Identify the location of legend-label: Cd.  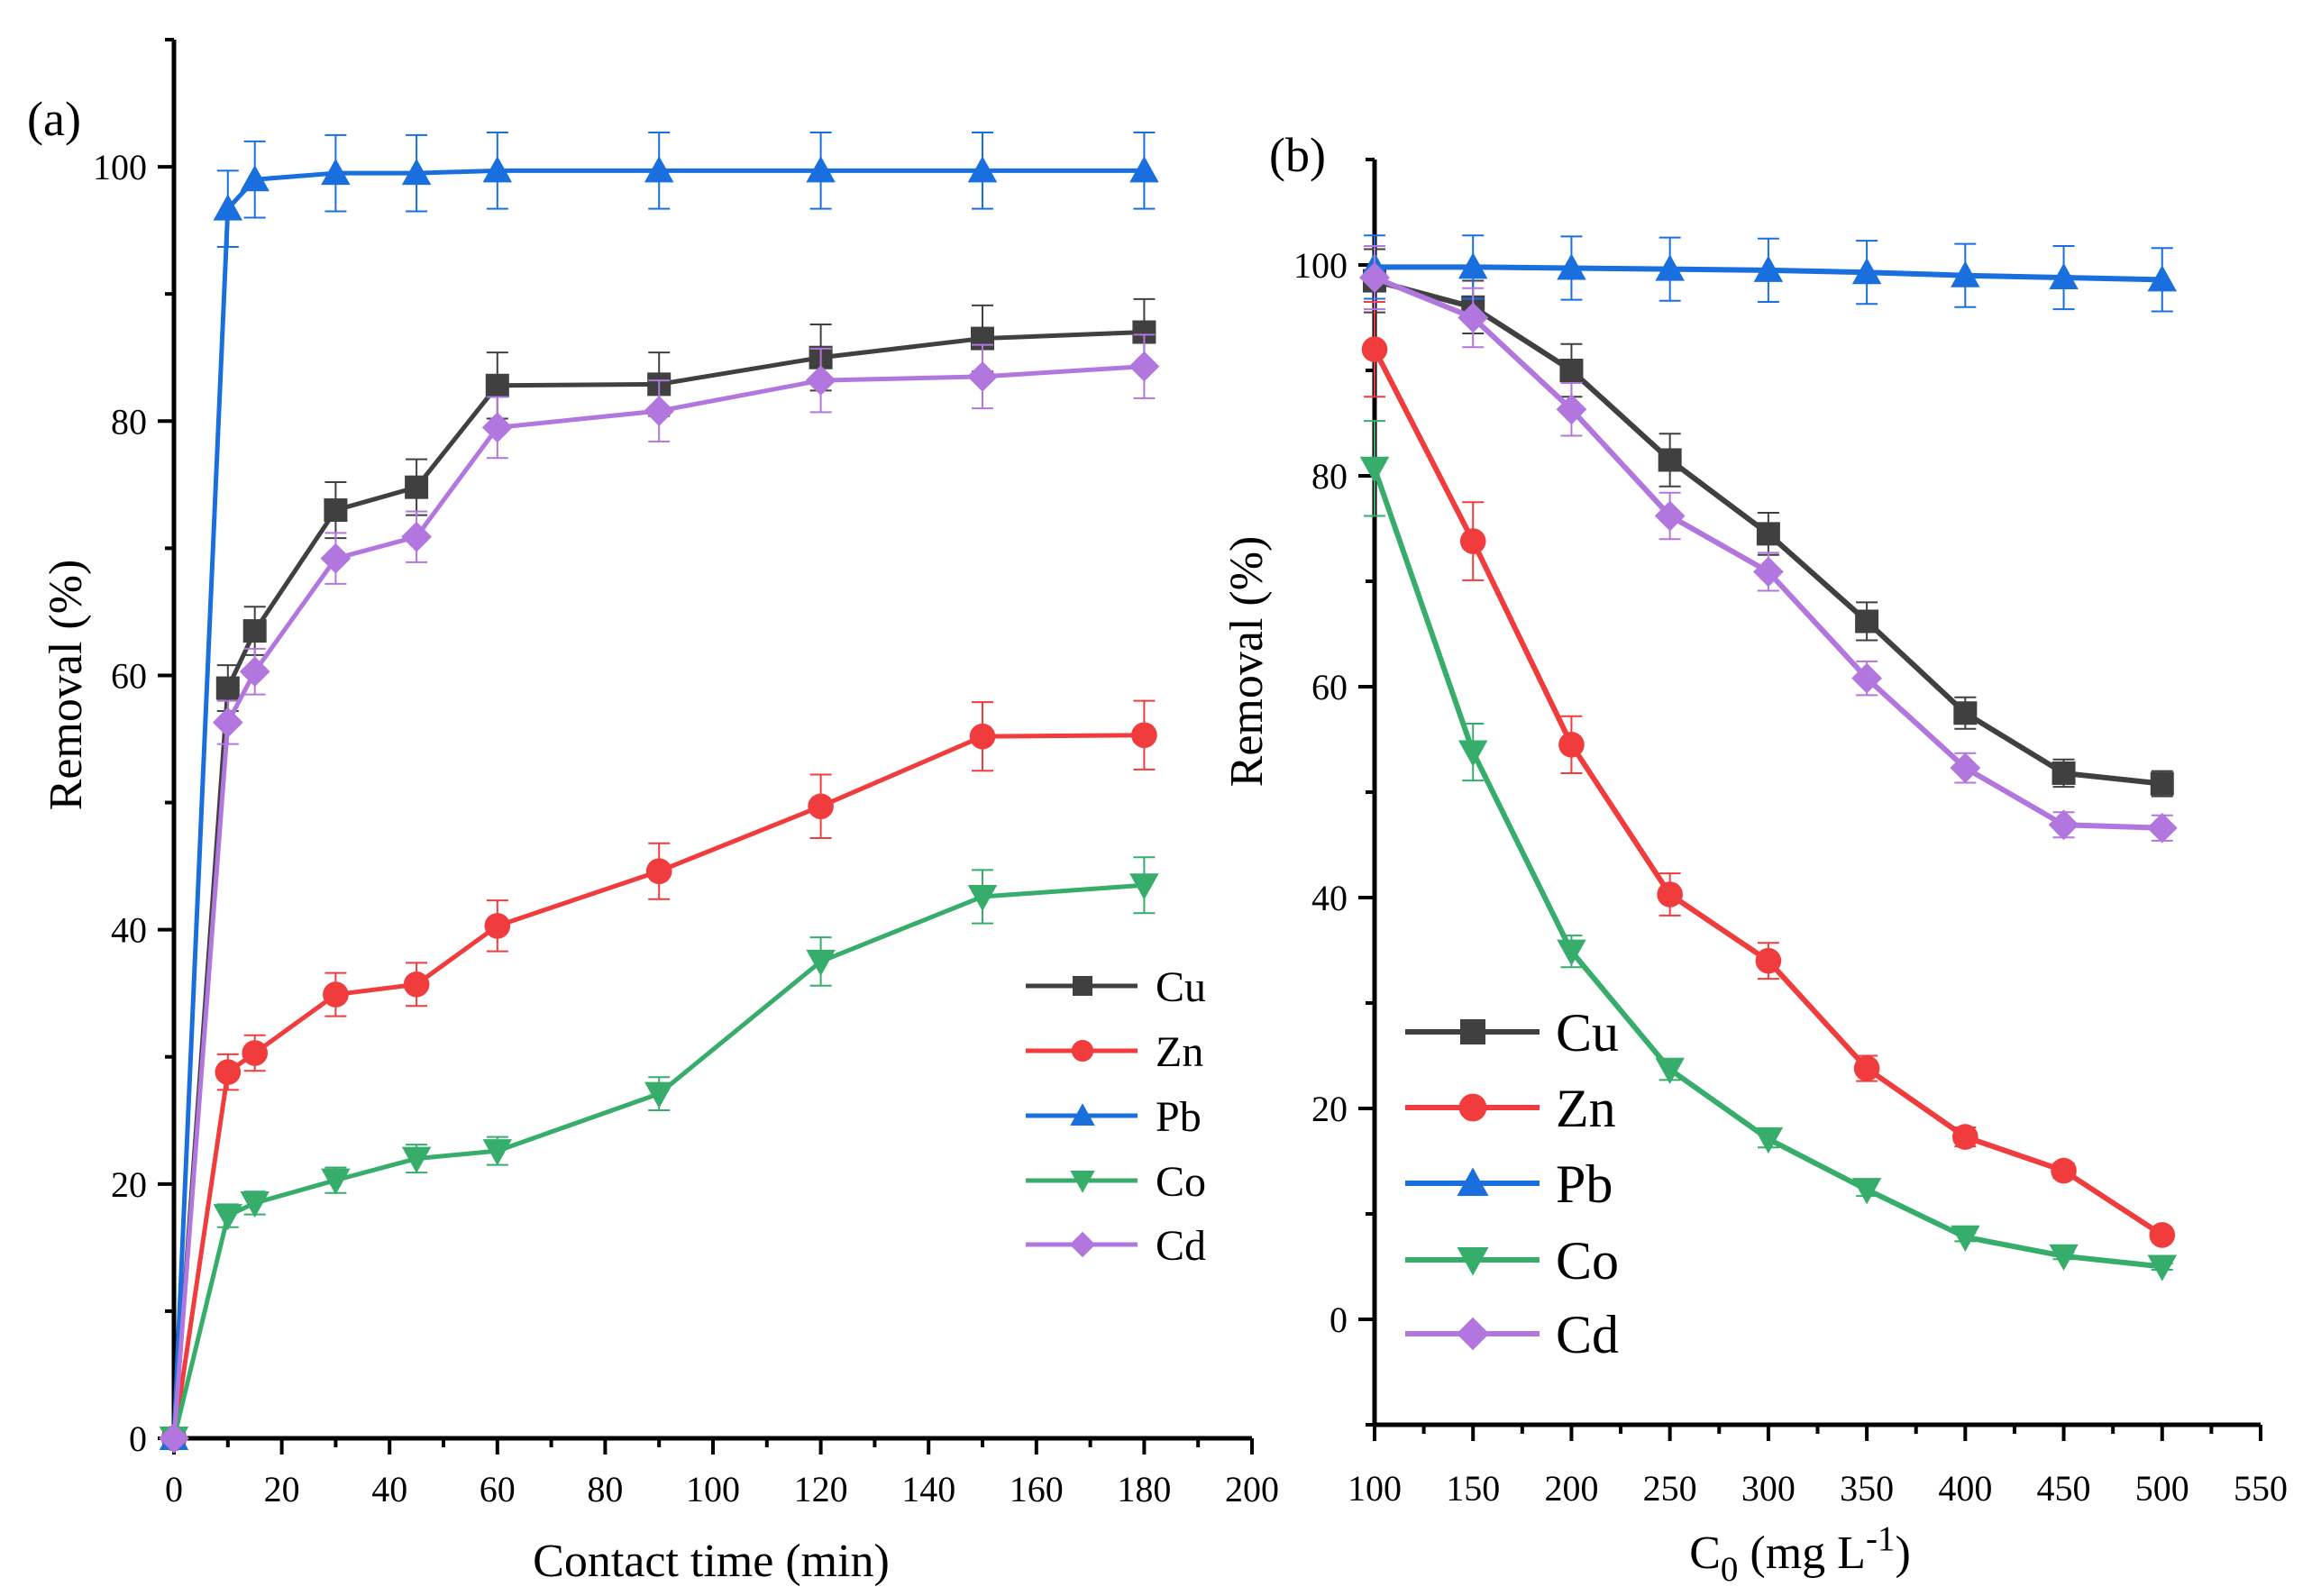
(1587, 1334).